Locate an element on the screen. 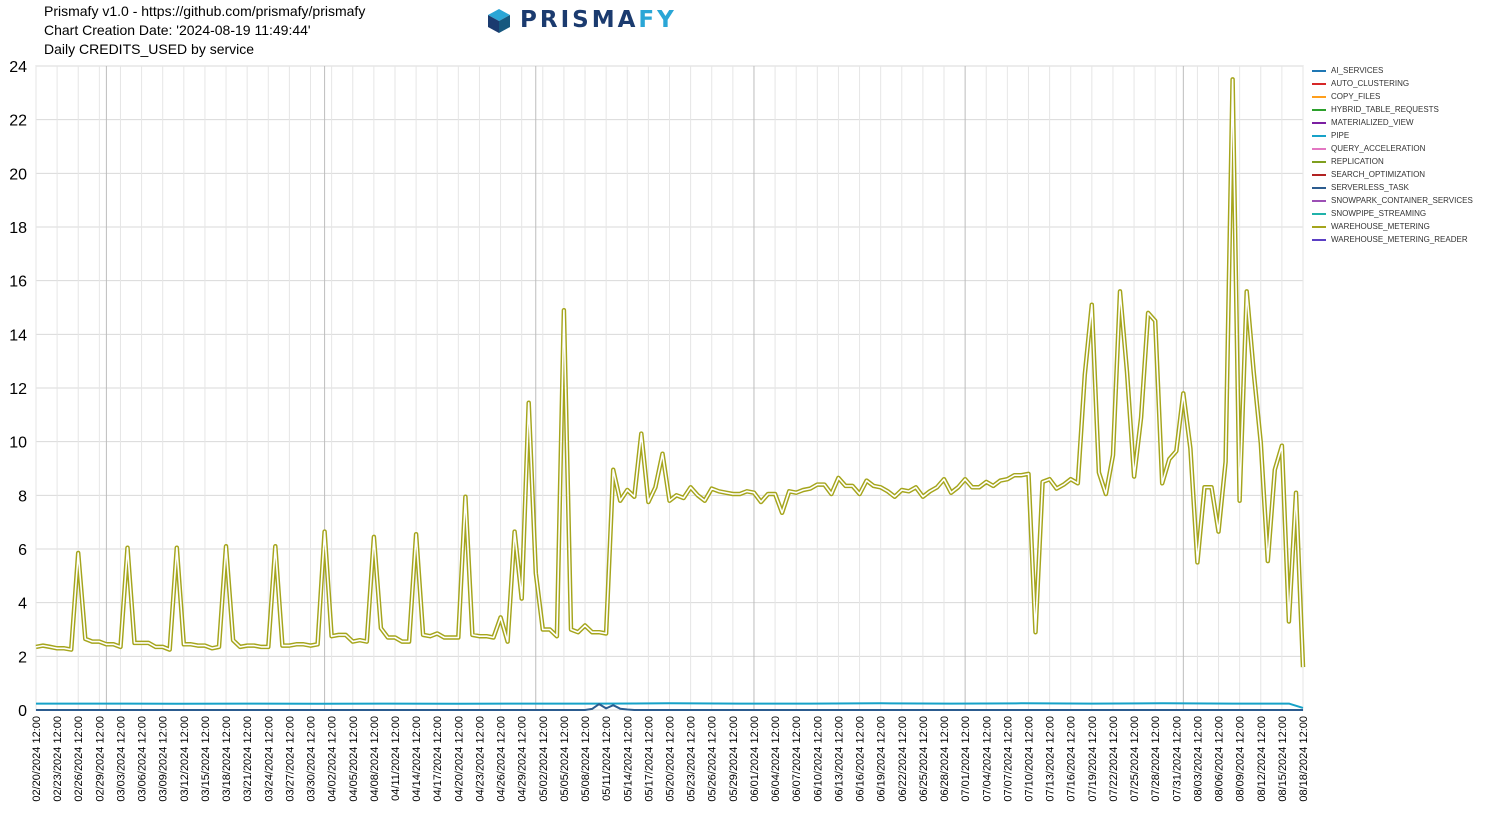 The width and height of the screenshot is (1500, 820). x-tick-label: 06/13/2024 12:00 is located at coordinates (839, 759).